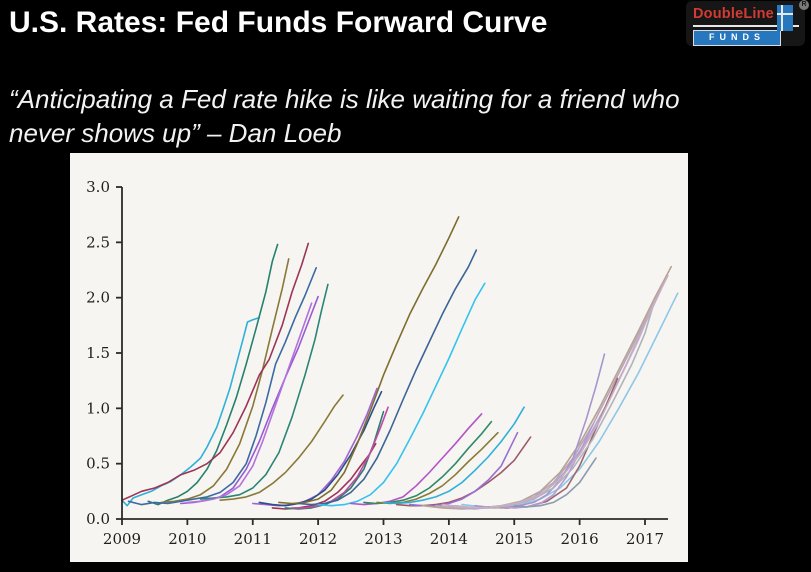 The image size is (811, 572). Describe the element at coordinates (98, 353) in the screenshot. I see `y-tick-label: 1.5` at that location.